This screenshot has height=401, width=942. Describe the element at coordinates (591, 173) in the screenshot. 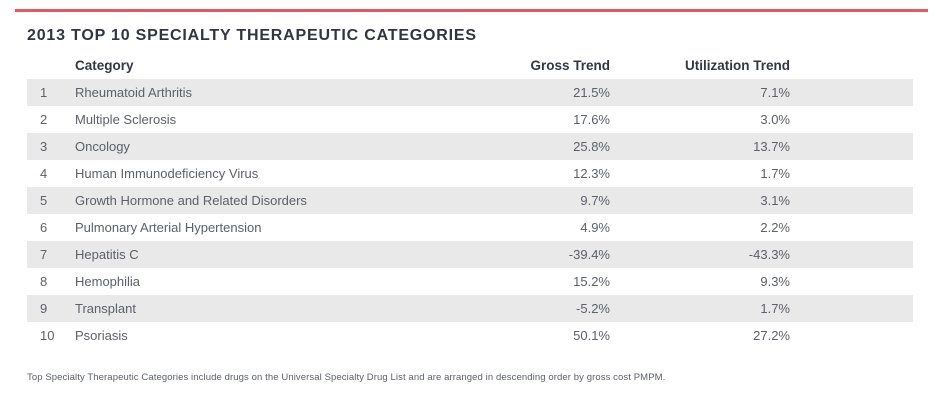

I see `gross-trend-cell: 12.3%` at that location.